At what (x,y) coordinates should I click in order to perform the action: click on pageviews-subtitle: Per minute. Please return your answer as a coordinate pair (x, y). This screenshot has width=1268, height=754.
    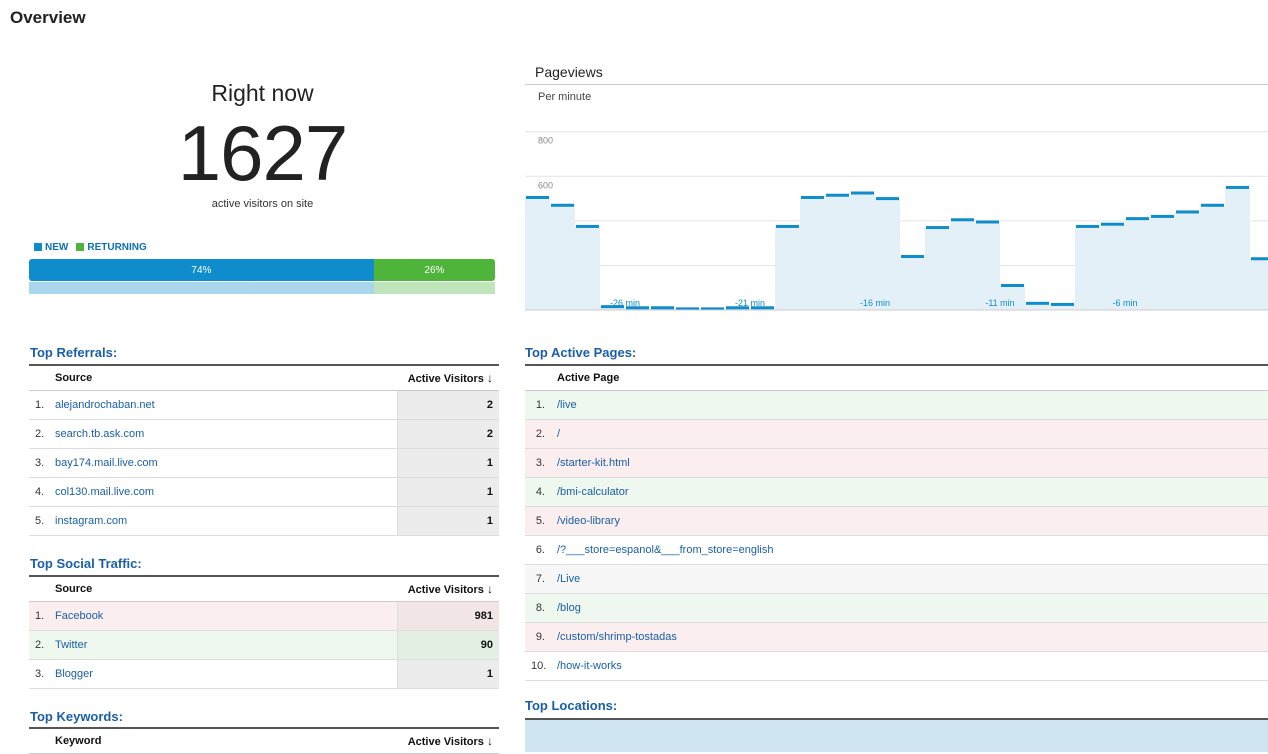
    Looking at the image, I should click on (565, 97).